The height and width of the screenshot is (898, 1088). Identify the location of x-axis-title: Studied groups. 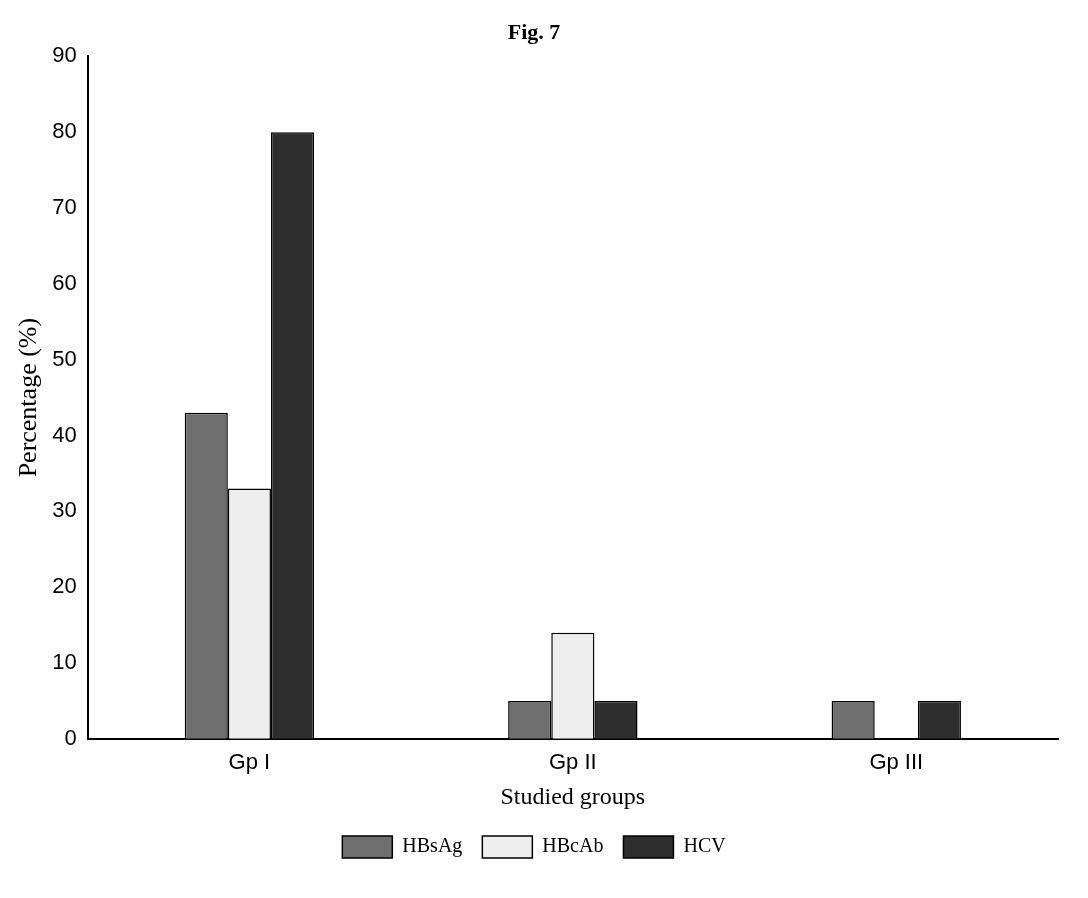
(573, 795).